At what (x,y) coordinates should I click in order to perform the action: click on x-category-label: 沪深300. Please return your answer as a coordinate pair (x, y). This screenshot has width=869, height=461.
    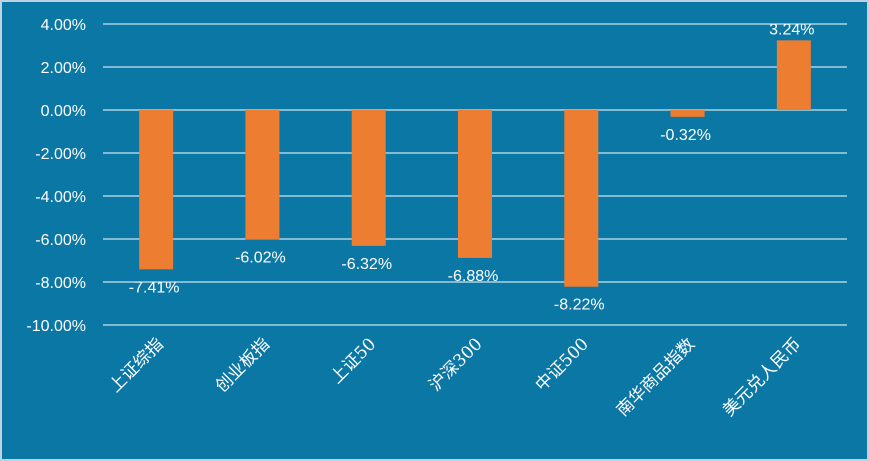
    Looking at the image, I should click on (455, 364).